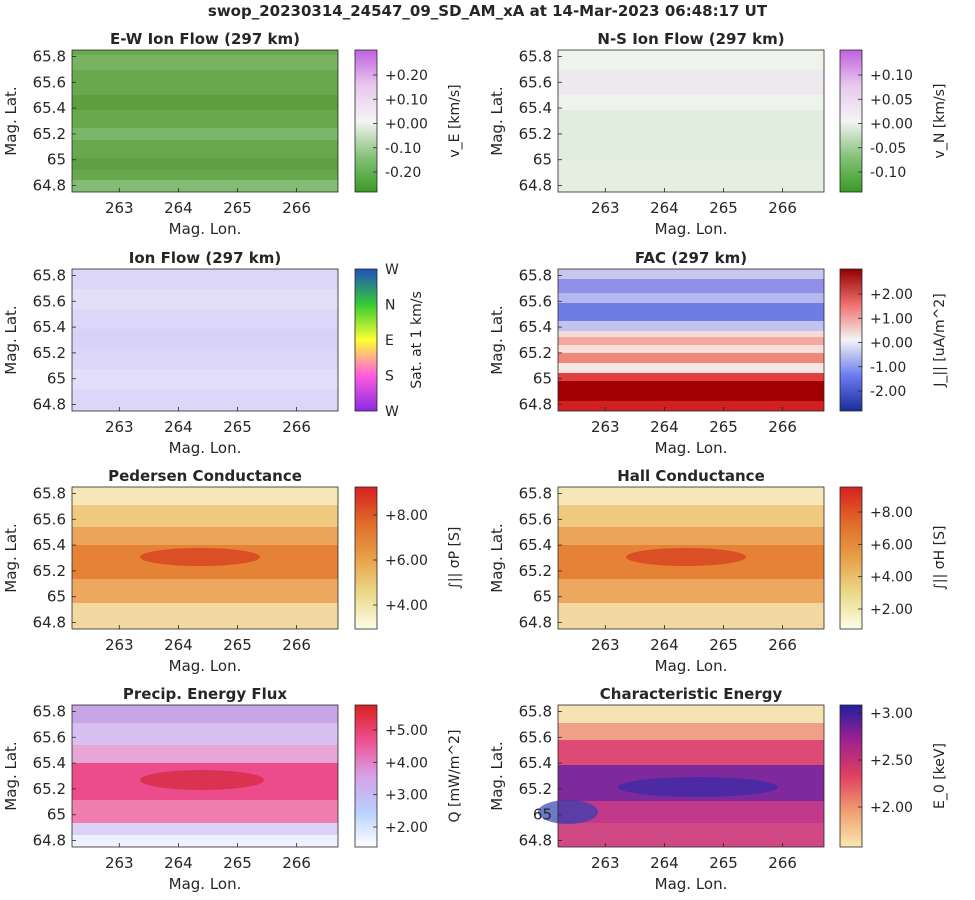  I want to click on colorbar-tick-label: -0.20, so click(403, 173).